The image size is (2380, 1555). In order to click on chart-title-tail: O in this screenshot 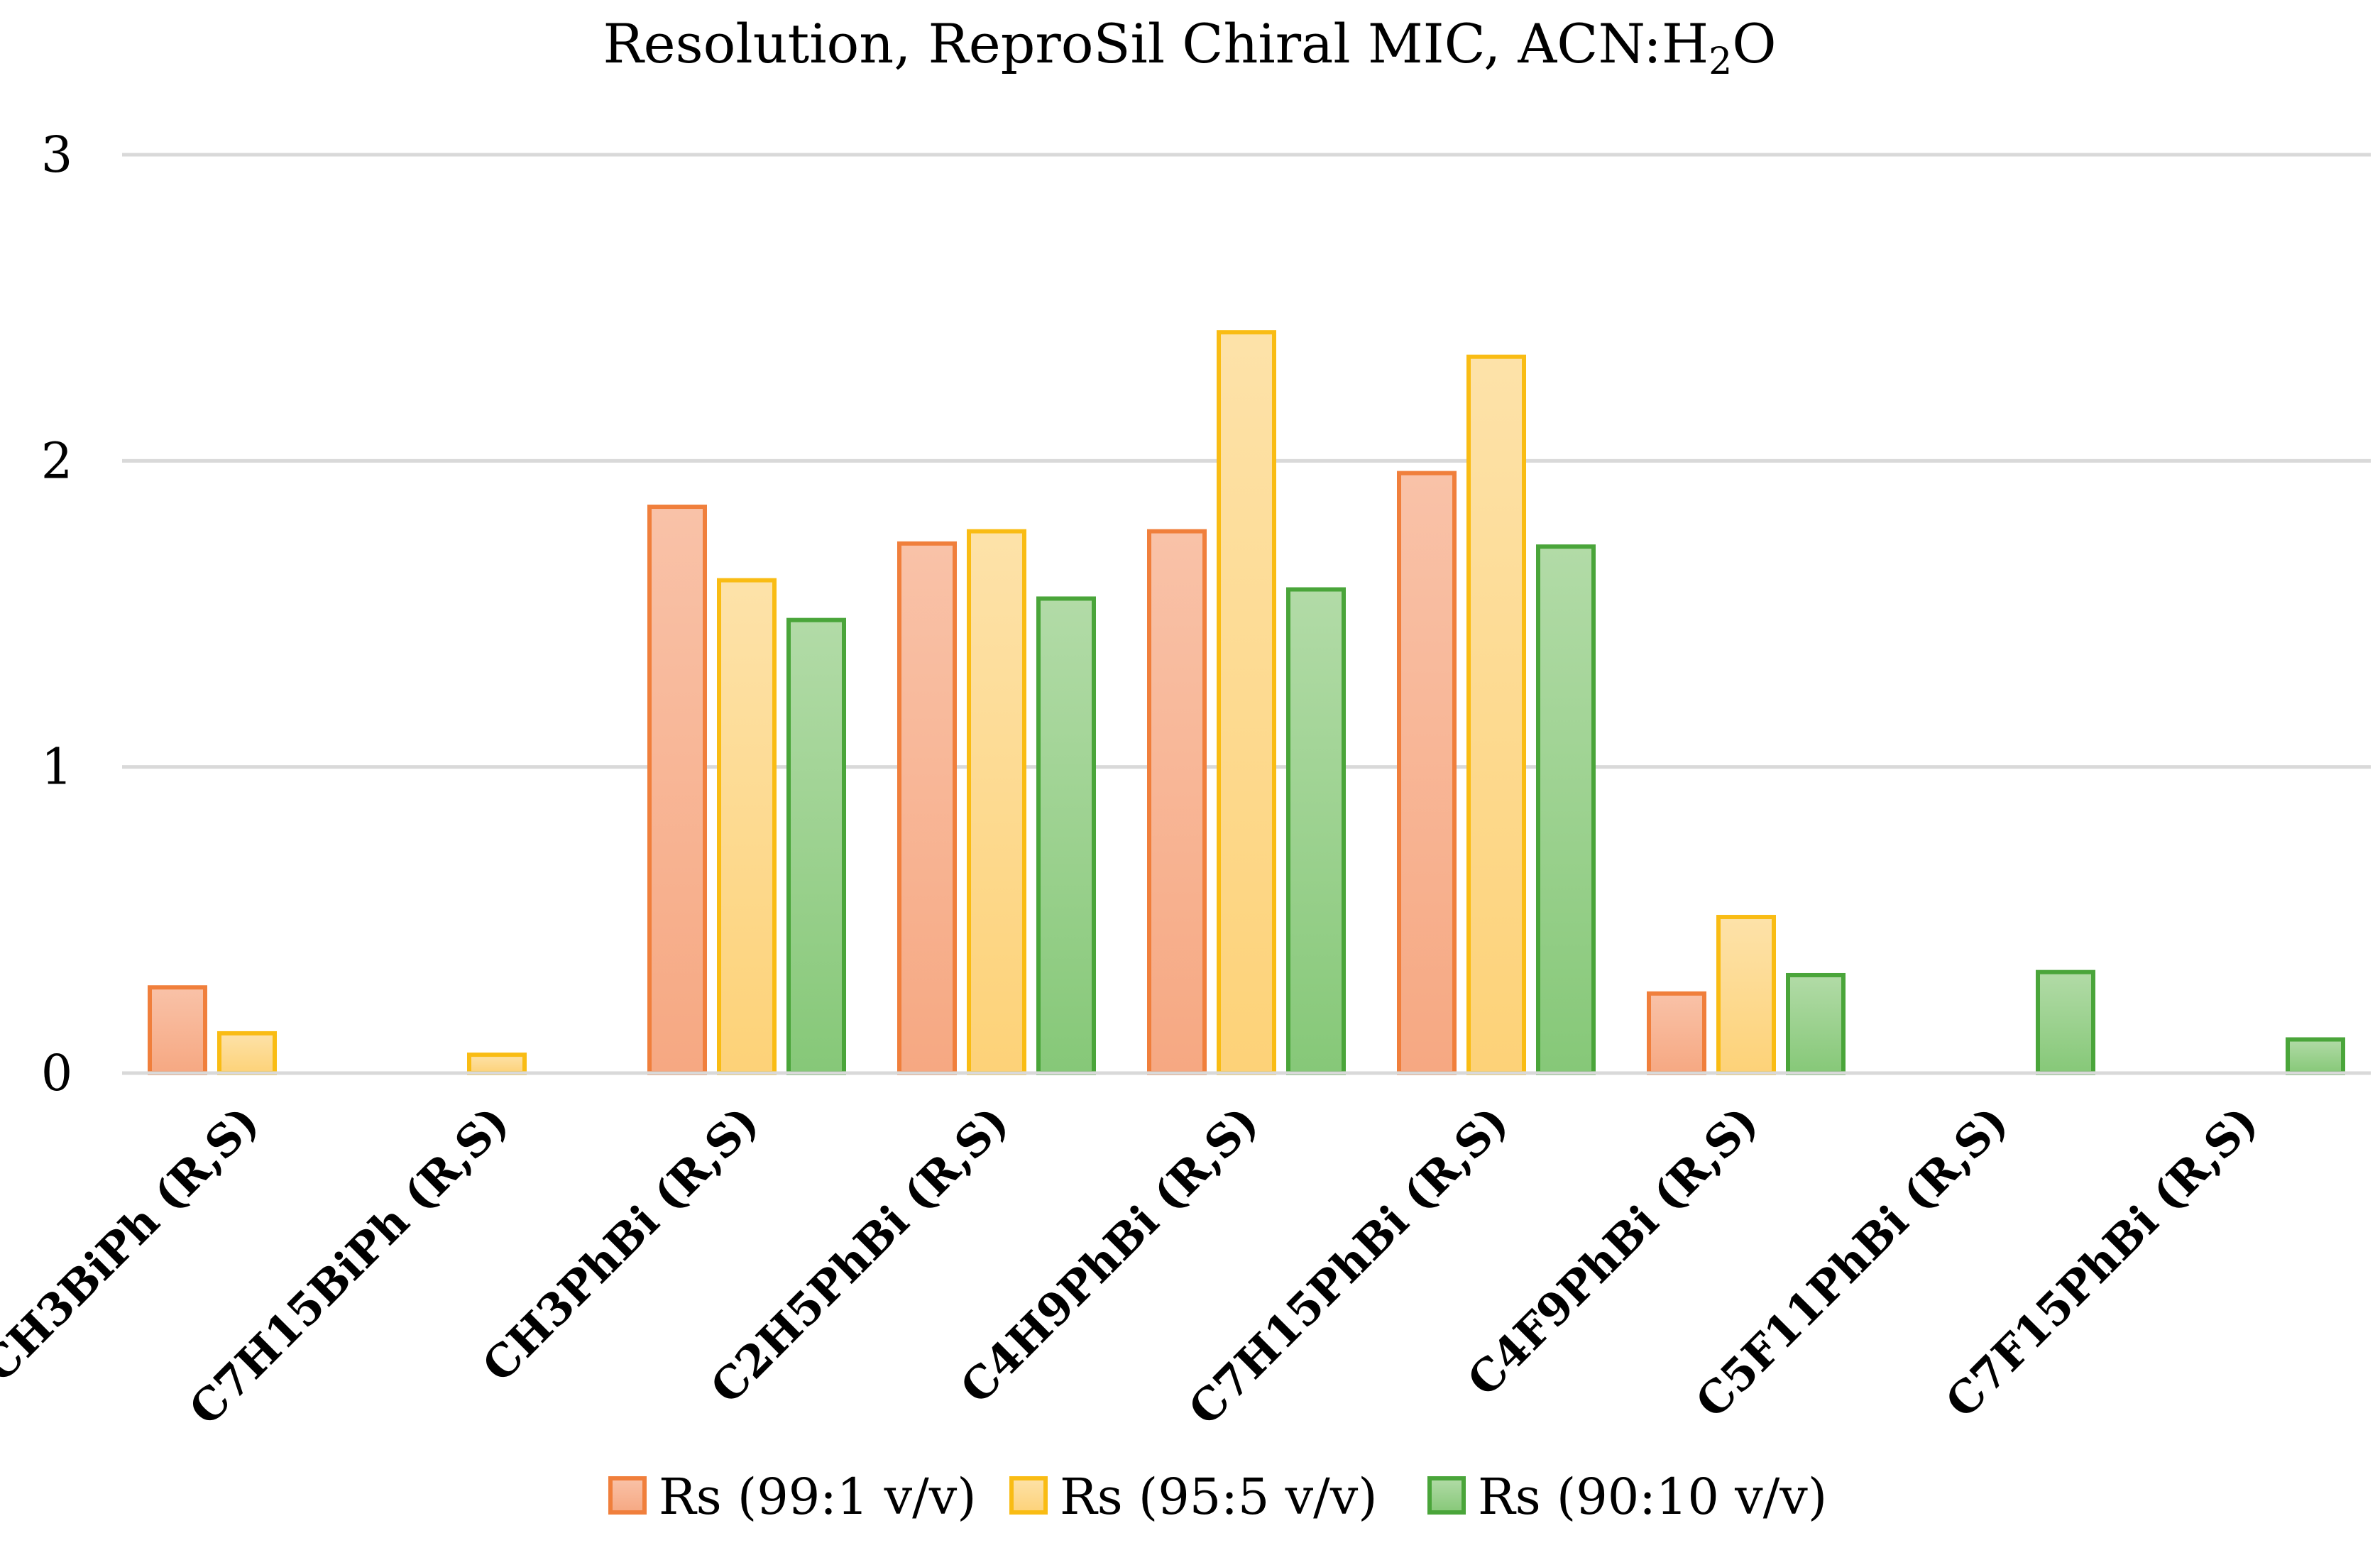, I will do `click(1754, 44)`.